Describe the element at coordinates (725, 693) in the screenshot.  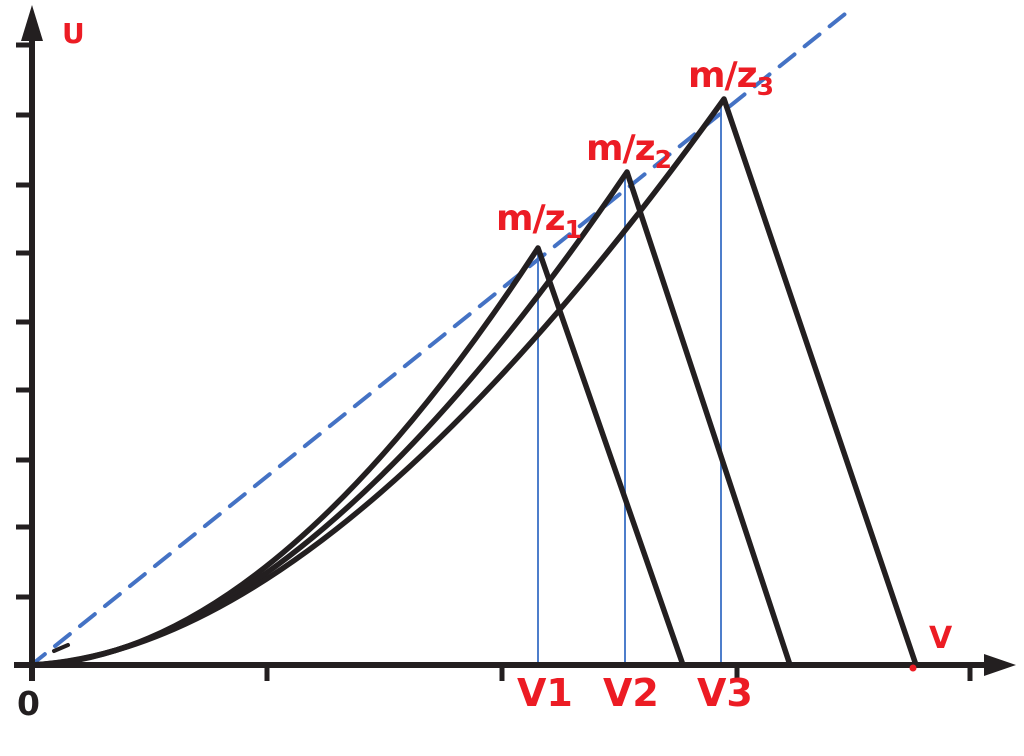
I see `x-value-label-v3: V3` at that location.